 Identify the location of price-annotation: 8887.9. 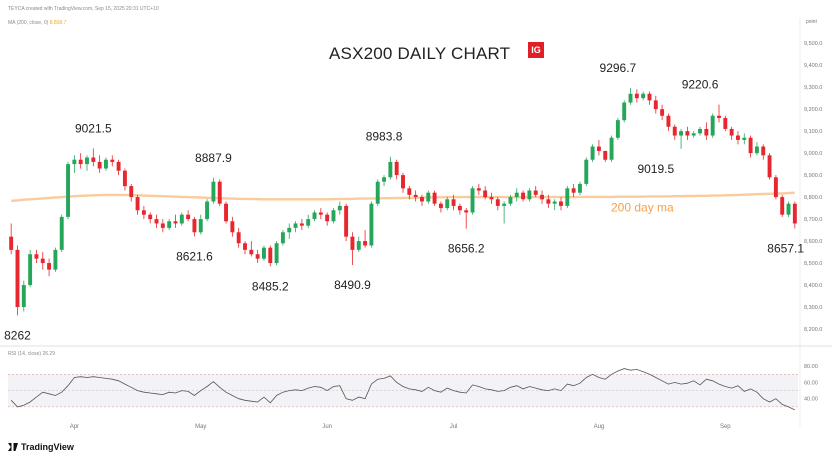
(213, 158).